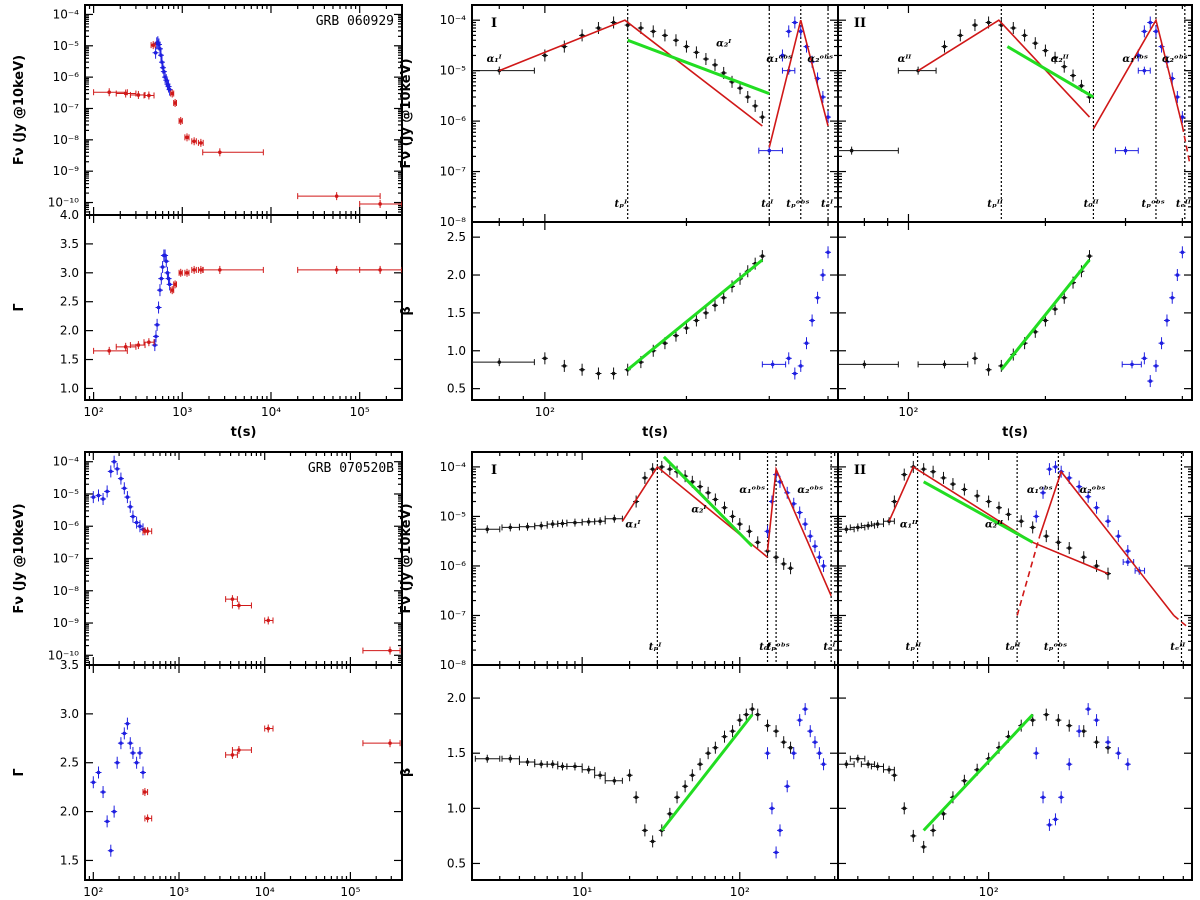 The height and width of the screenshot is (900, 1200). Describe the element at coordinates (66, 526) in the screenshot. I see `y-tick-label: 10⁻⁶` at that location.